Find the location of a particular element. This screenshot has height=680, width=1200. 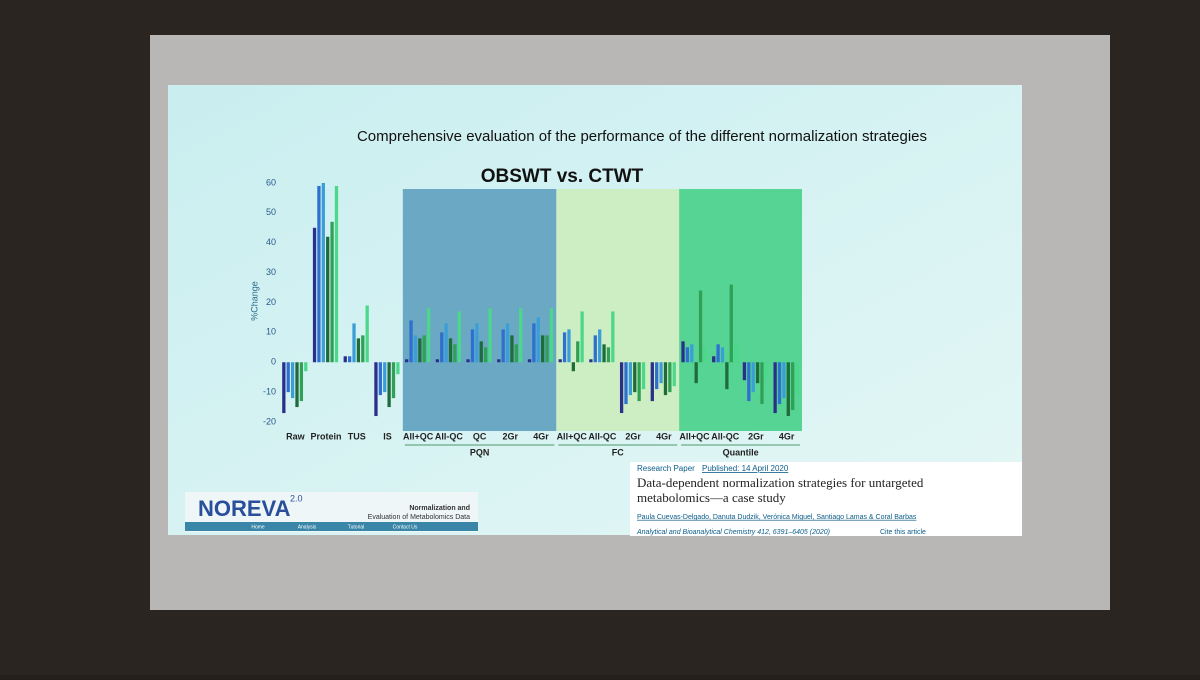

nav-item: Analysis is located at coordinates (307, 527).